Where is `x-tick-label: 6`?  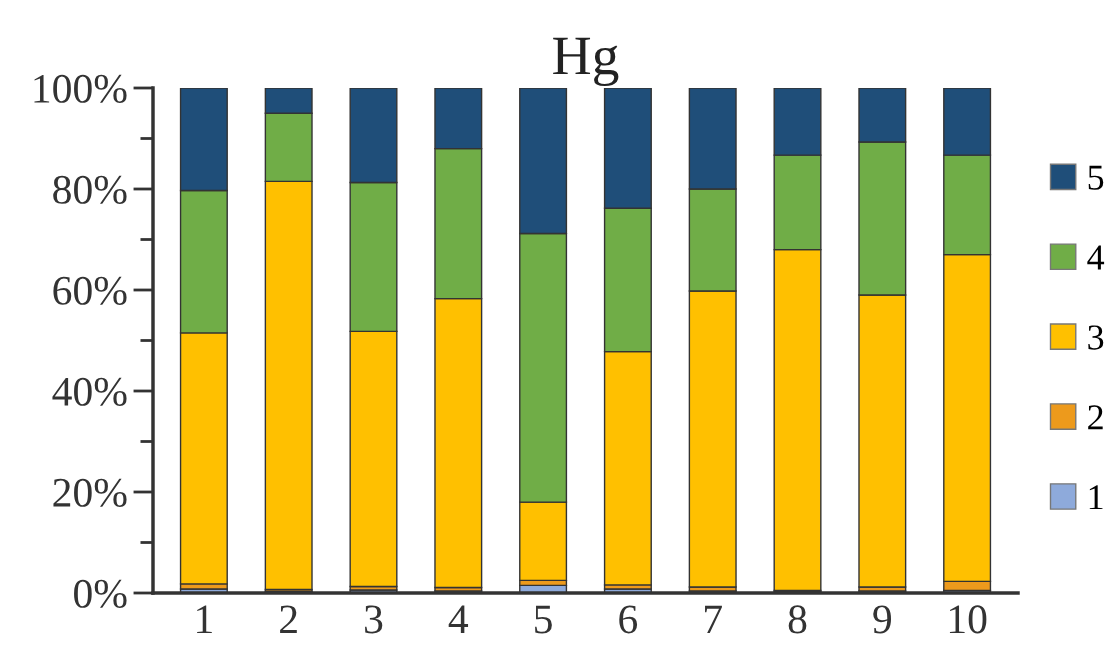 x-tick-label: 6 is located at coordinates (628, 619).